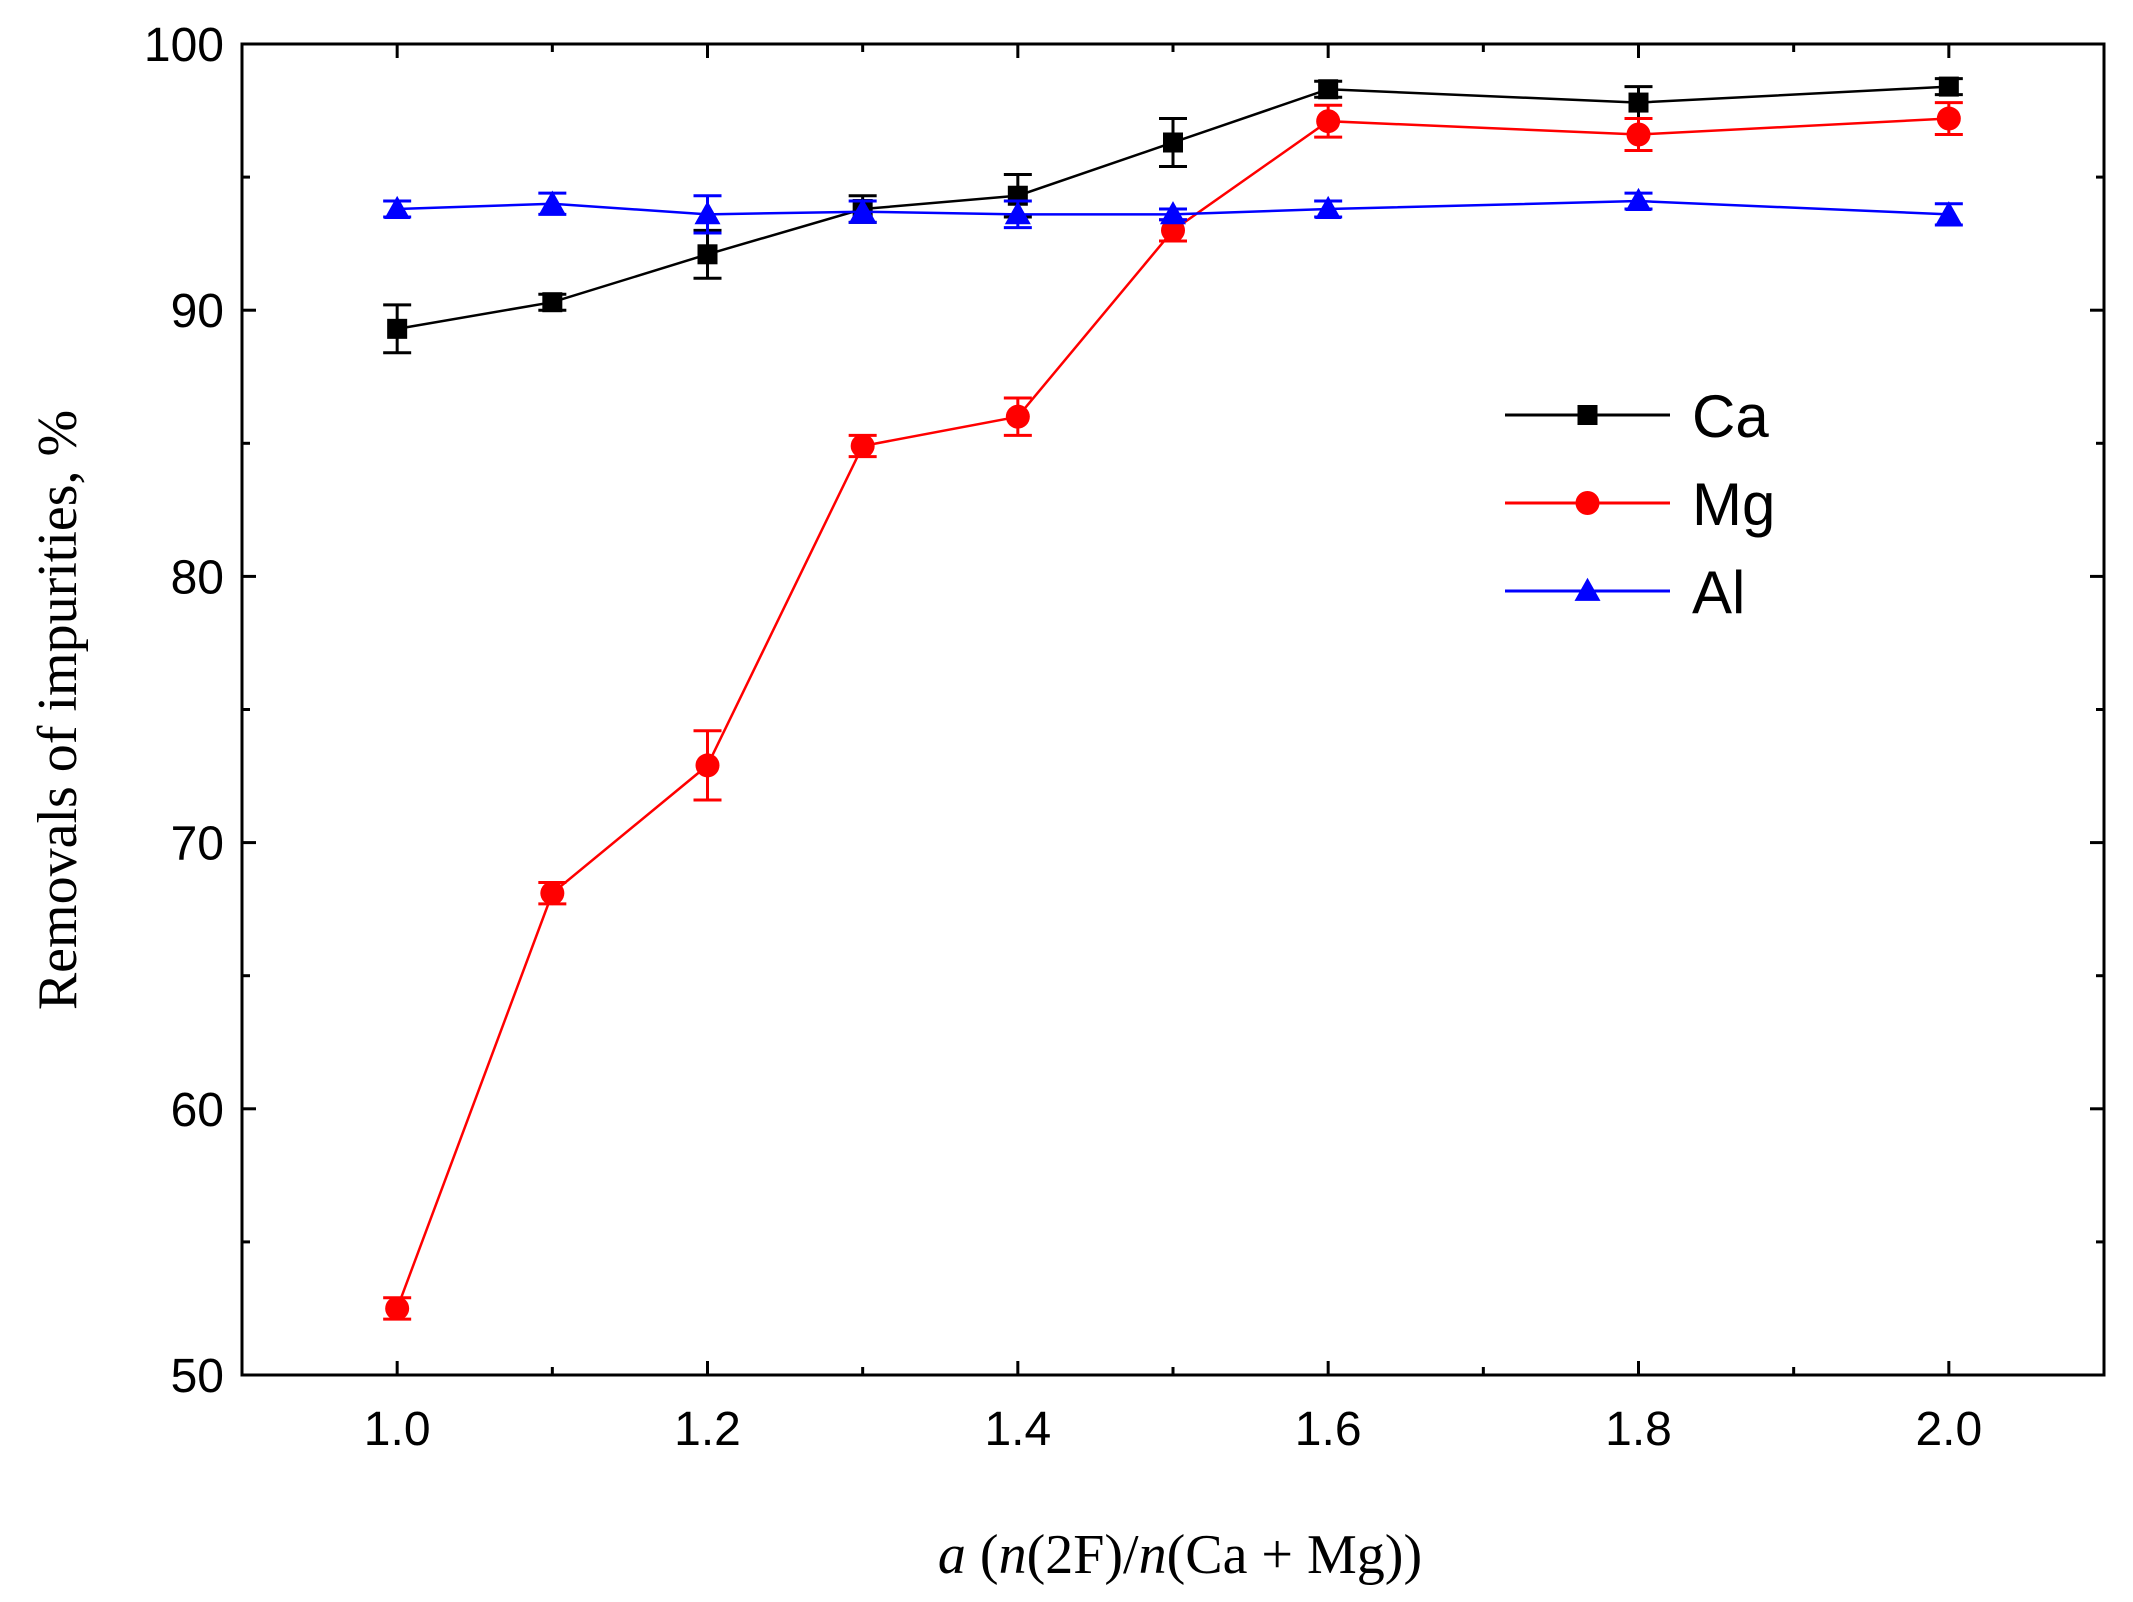 Image resolution: width=2133 pixels, height=1602 pixels. What do you see at coordinates (1730, 416) in the screenshot?
I see `legend-label-ca: Ca` at bounding box center [1730, 416].